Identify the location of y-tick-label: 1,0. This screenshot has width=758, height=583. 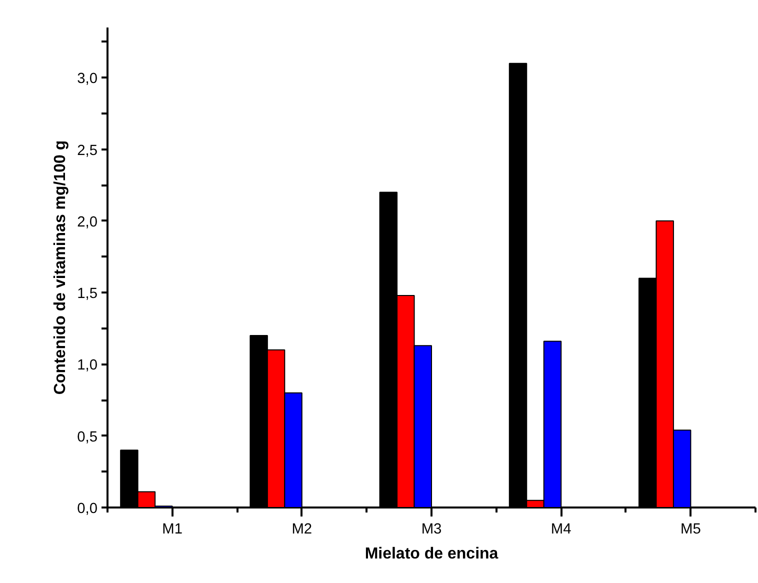
(87, 366).